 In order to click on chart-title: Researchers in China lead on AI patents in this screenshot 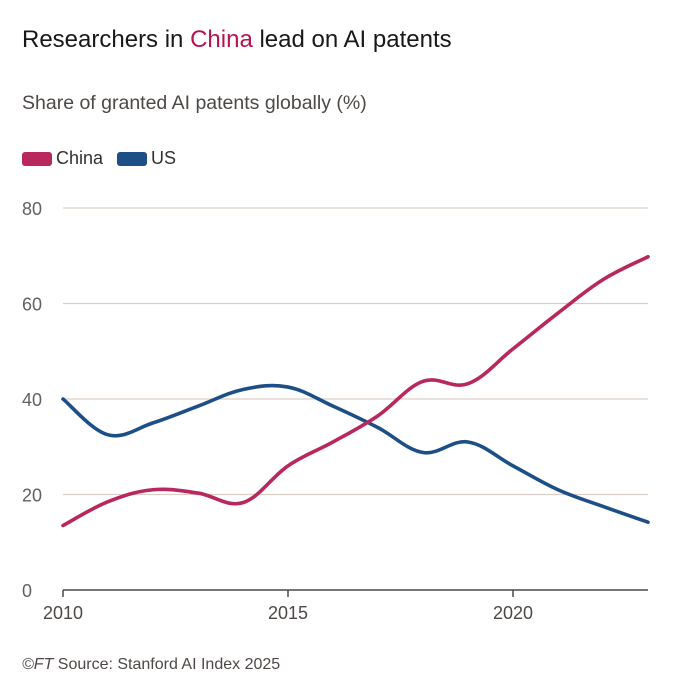, I will do `click(237, 40)`.